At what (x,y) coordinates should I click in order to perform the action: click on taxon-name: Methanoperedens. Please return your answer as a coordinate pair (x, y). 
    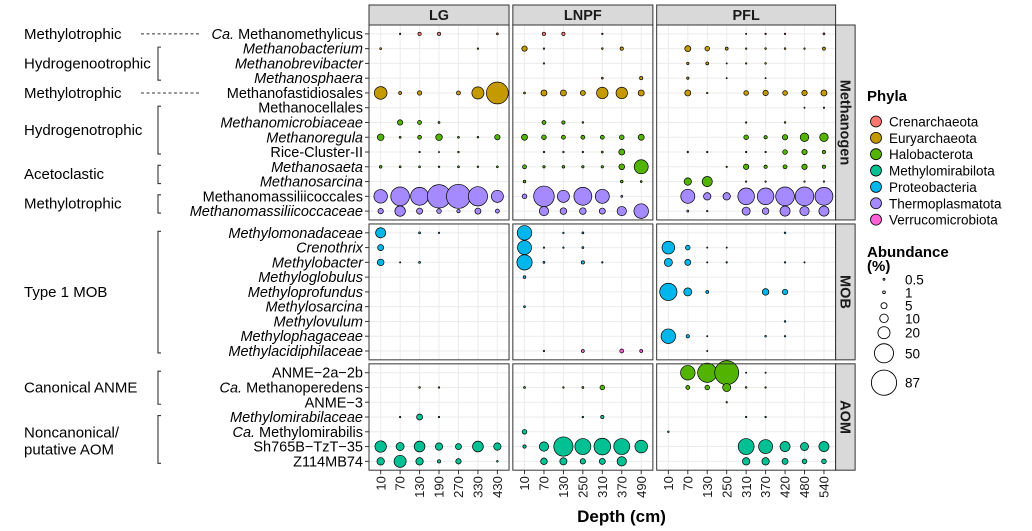
    Looking at the image, I should click on (304, 388).